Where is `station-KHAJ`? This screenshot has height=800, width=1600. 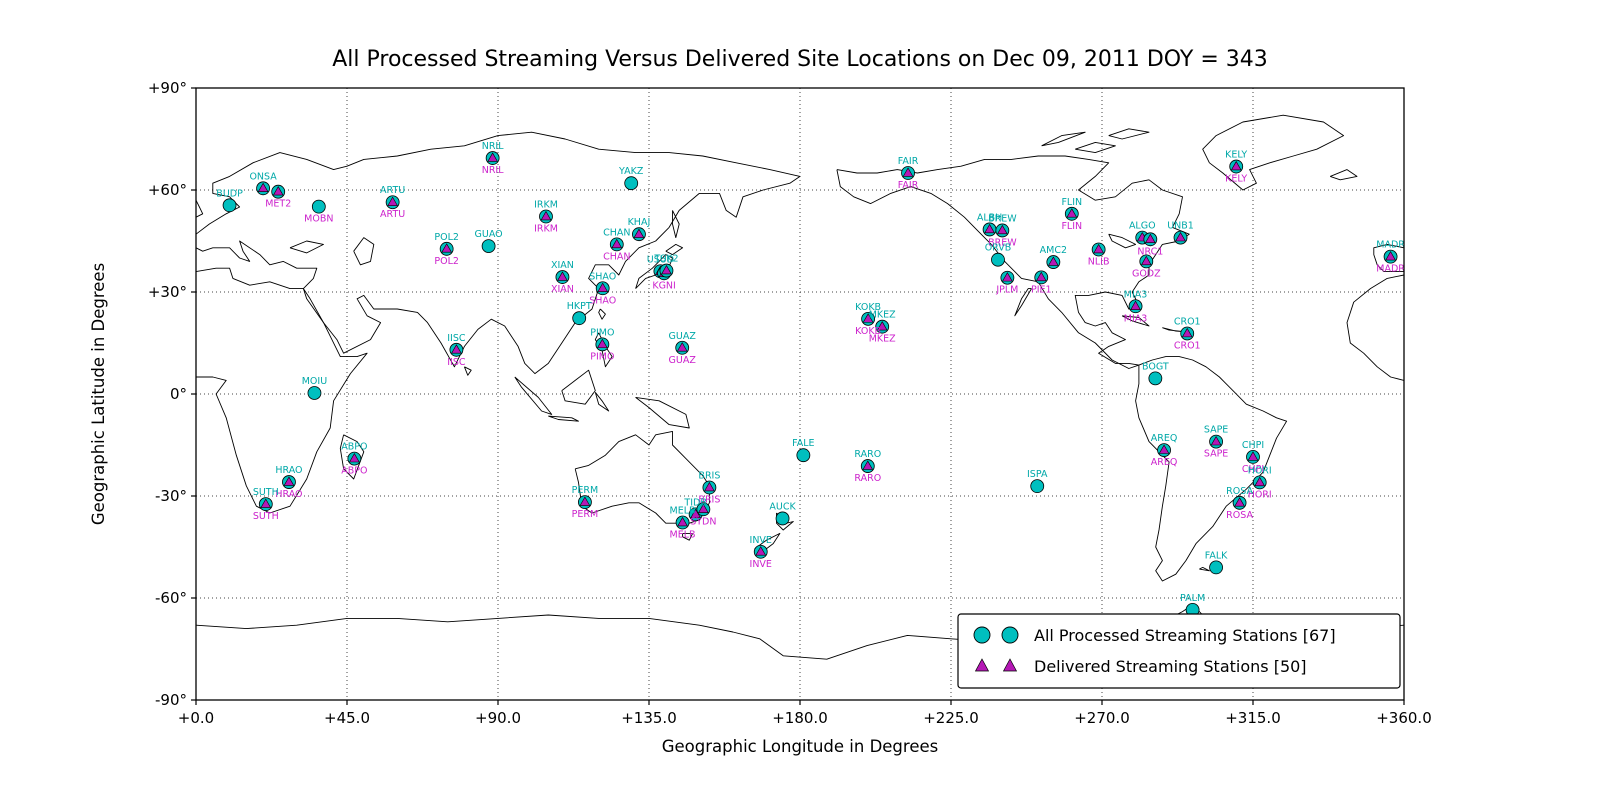
station-KHAJ is located at coordinates (639, 234).